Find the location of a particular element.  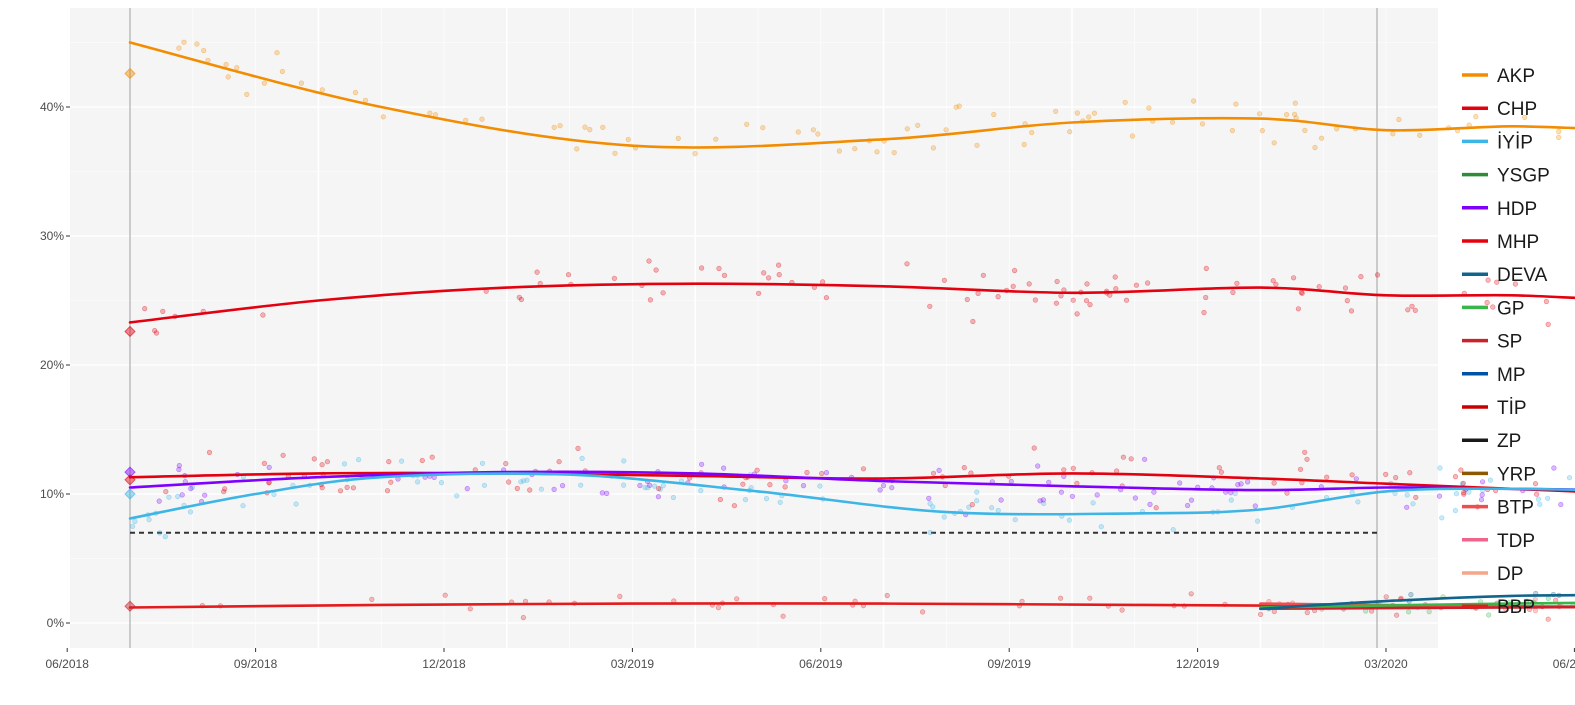

legend-label-DEVA: DEVA is located at coordinates (1522, 275).